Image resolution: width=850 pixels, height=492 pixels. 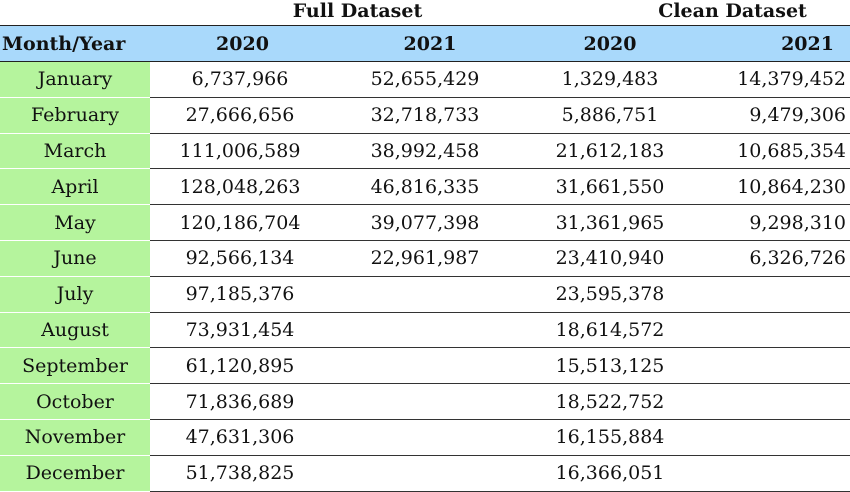 What do you see at coordinates (75, 294) in the screenshot?
I see `month-cell: July` at bounding box center [75, 294].